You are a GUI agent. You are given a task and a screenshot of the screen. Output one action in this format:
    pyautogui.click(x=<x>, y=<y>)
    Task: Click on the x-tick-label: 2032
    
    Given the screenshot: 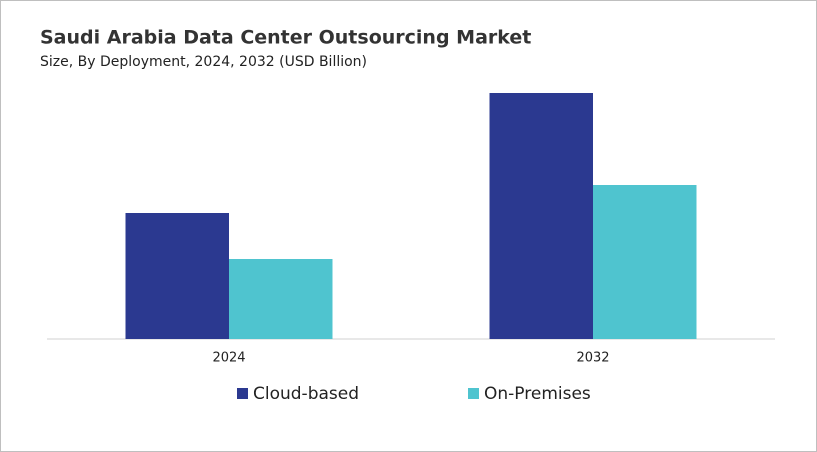 What is the action you would take?
    pyautogui.click(x=592, y=358)
    